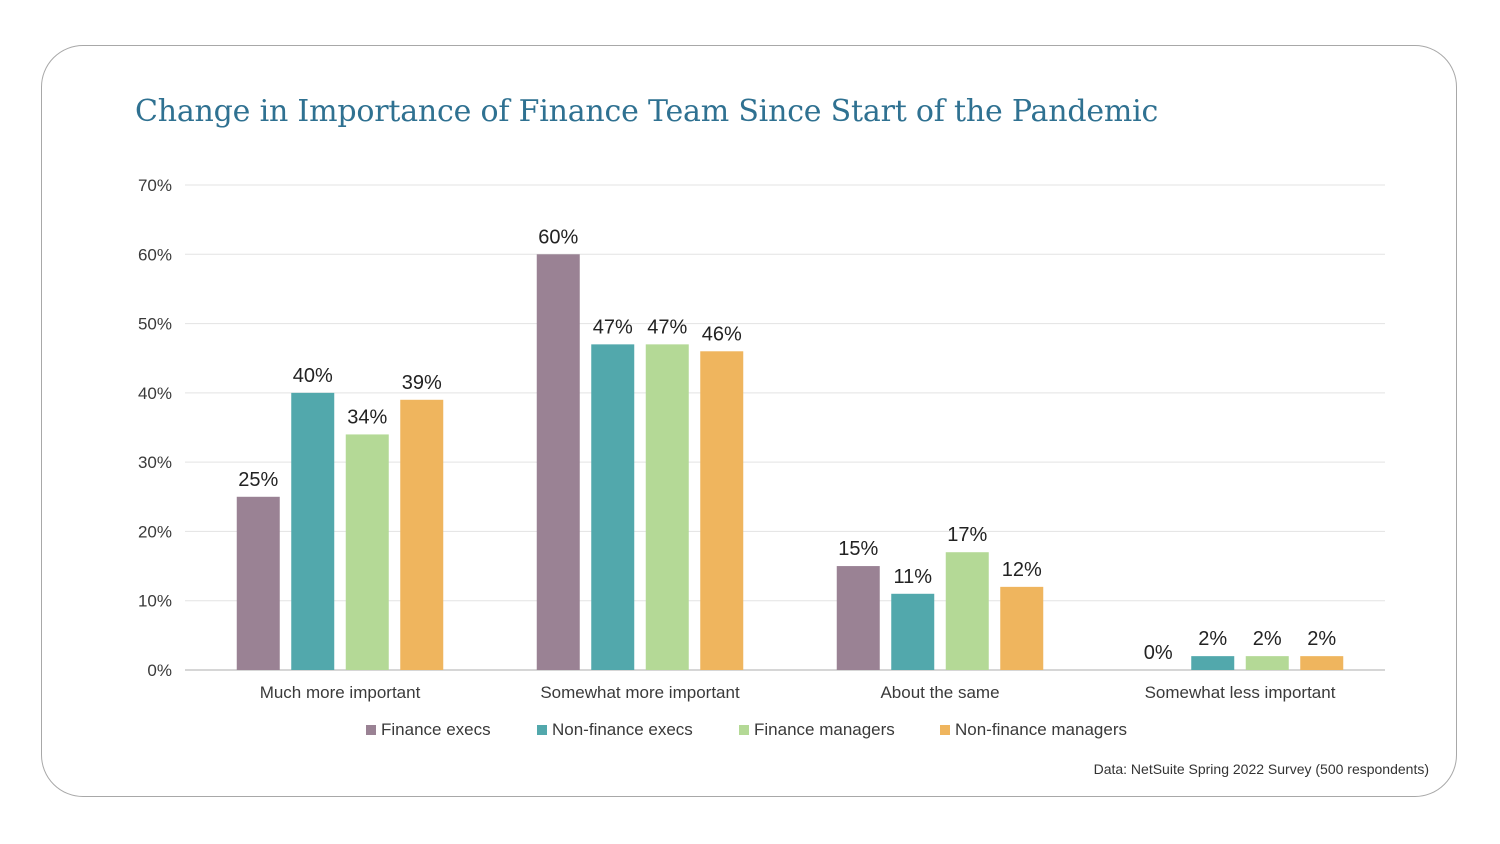  I want to click on y-tick-label: 30%, so click(155, 462).